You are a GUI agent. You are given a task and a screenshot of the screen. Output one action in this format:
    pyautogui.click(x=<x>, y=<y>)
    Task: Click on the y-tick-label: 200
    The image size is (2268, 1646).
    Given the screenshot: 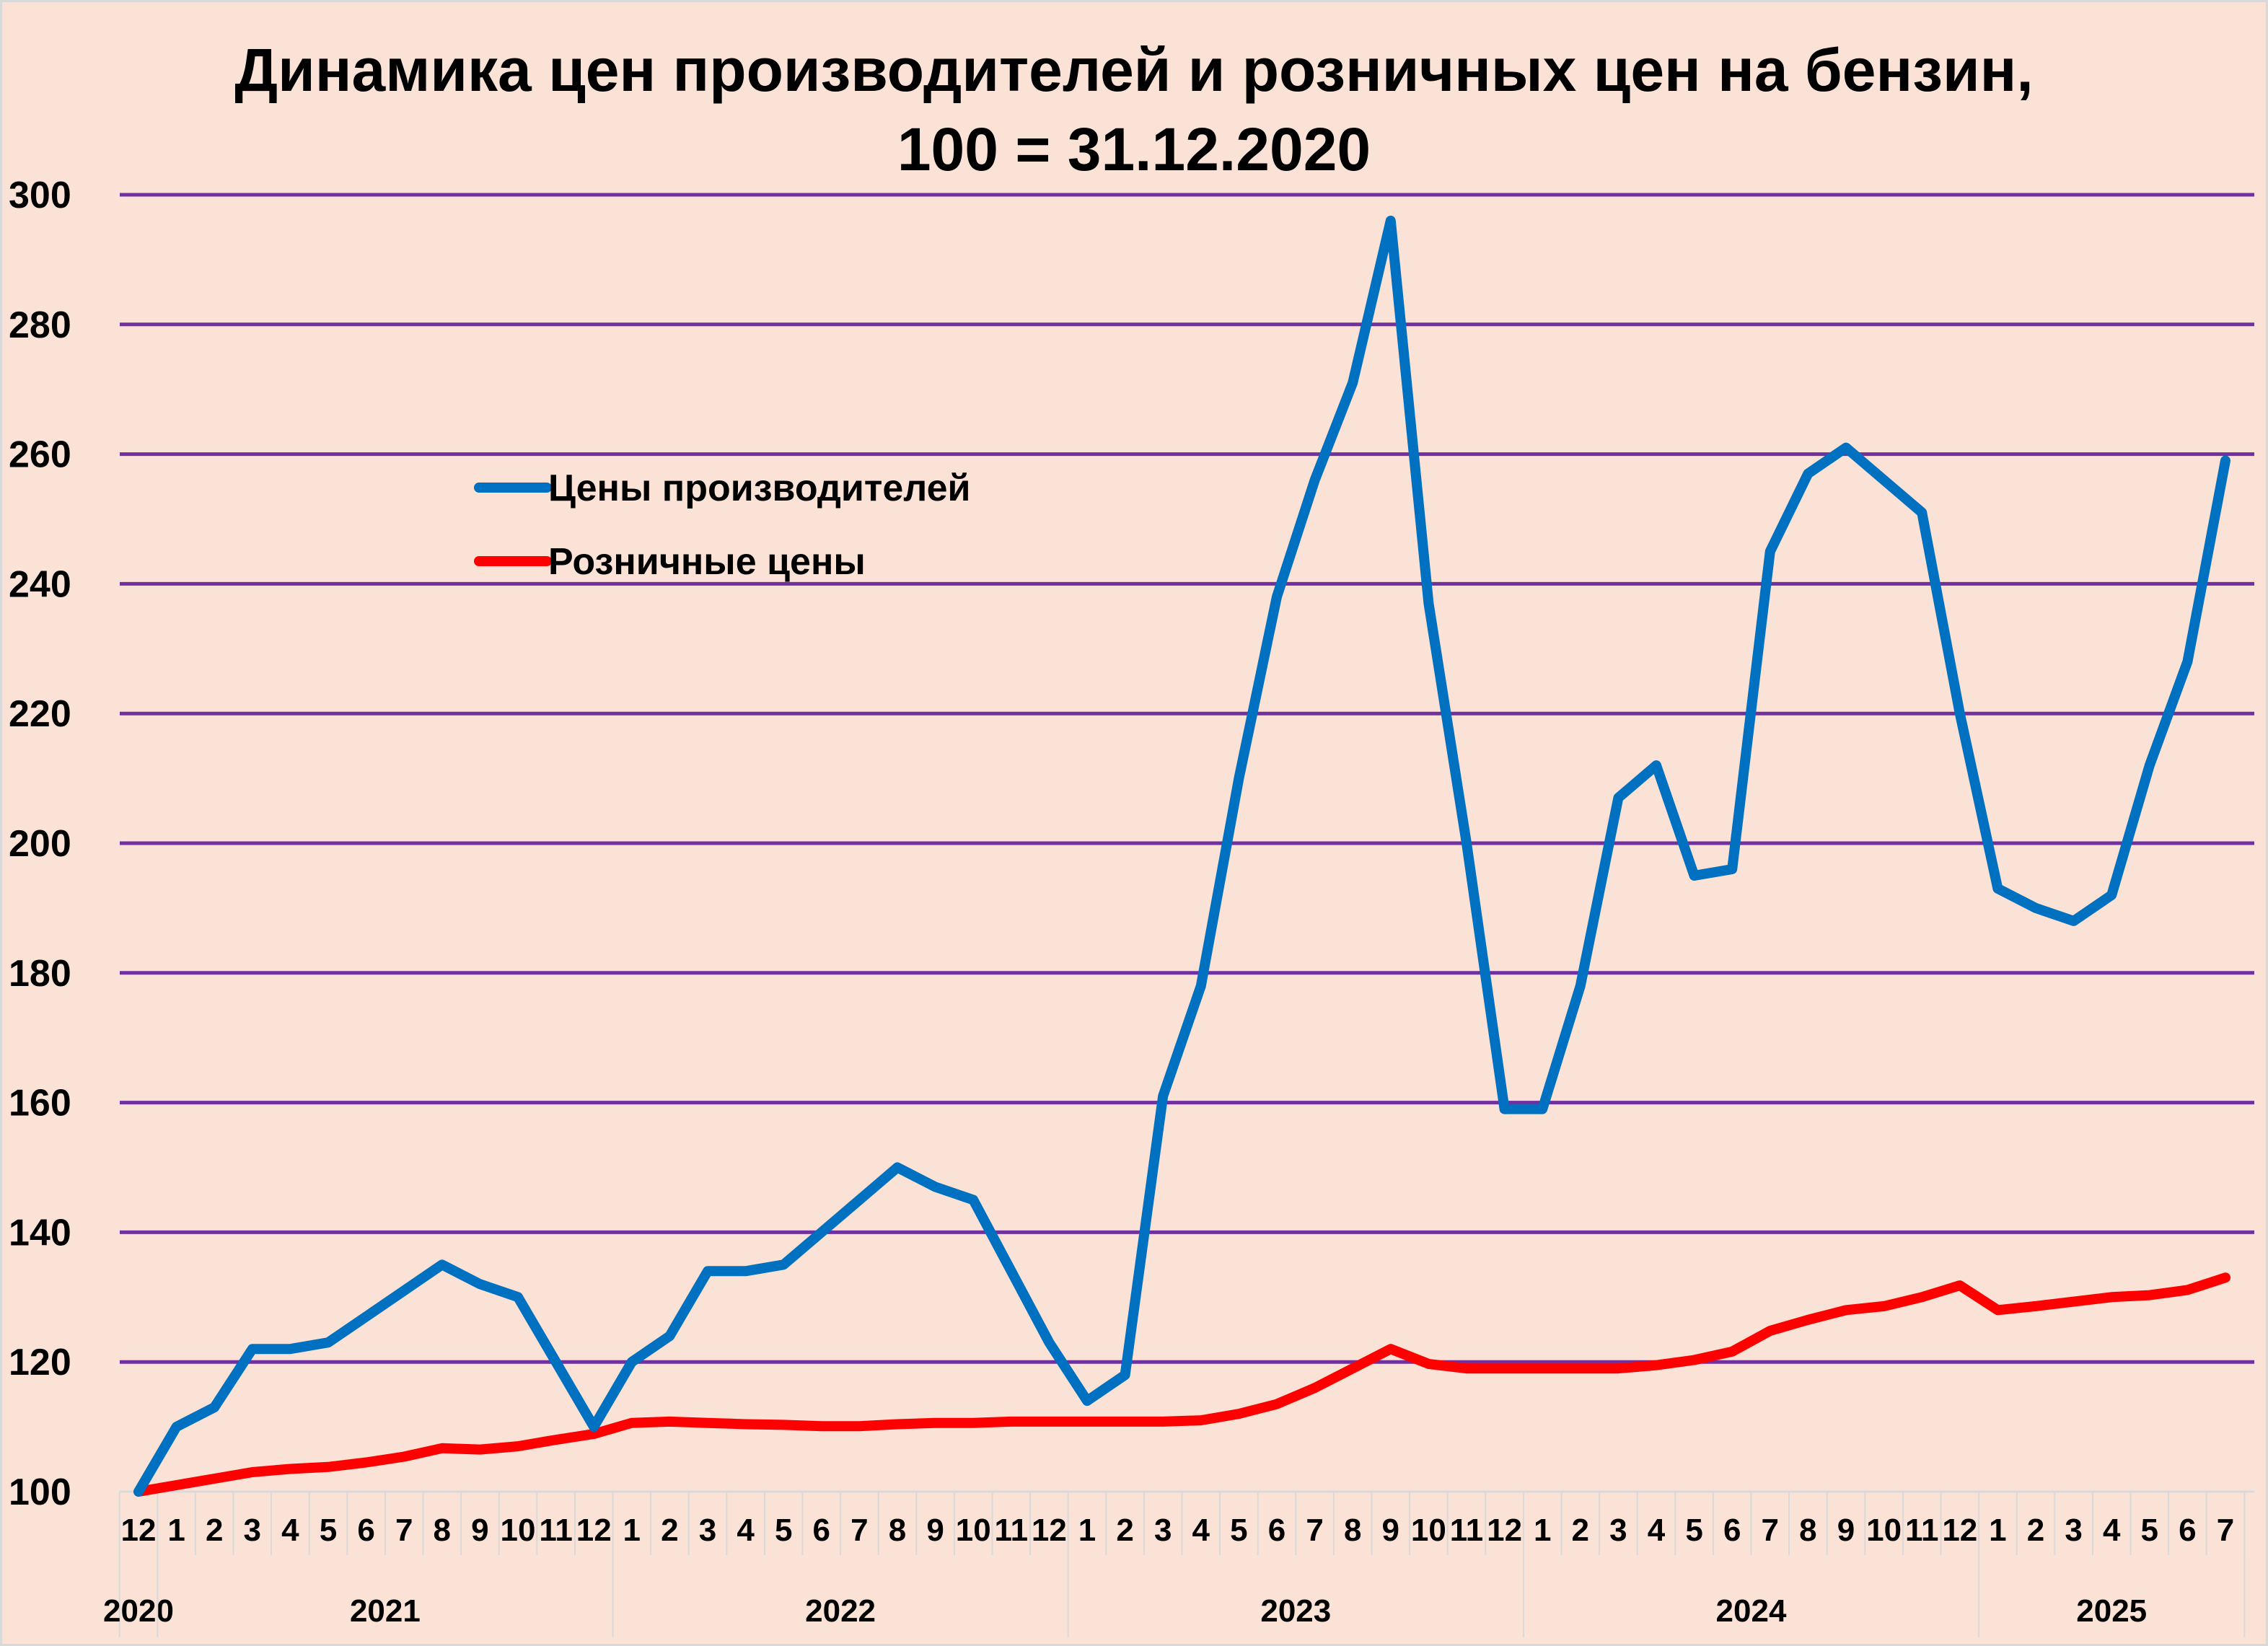 What is the action you would take?
    pyautogui.click(x=40, y=844)
    